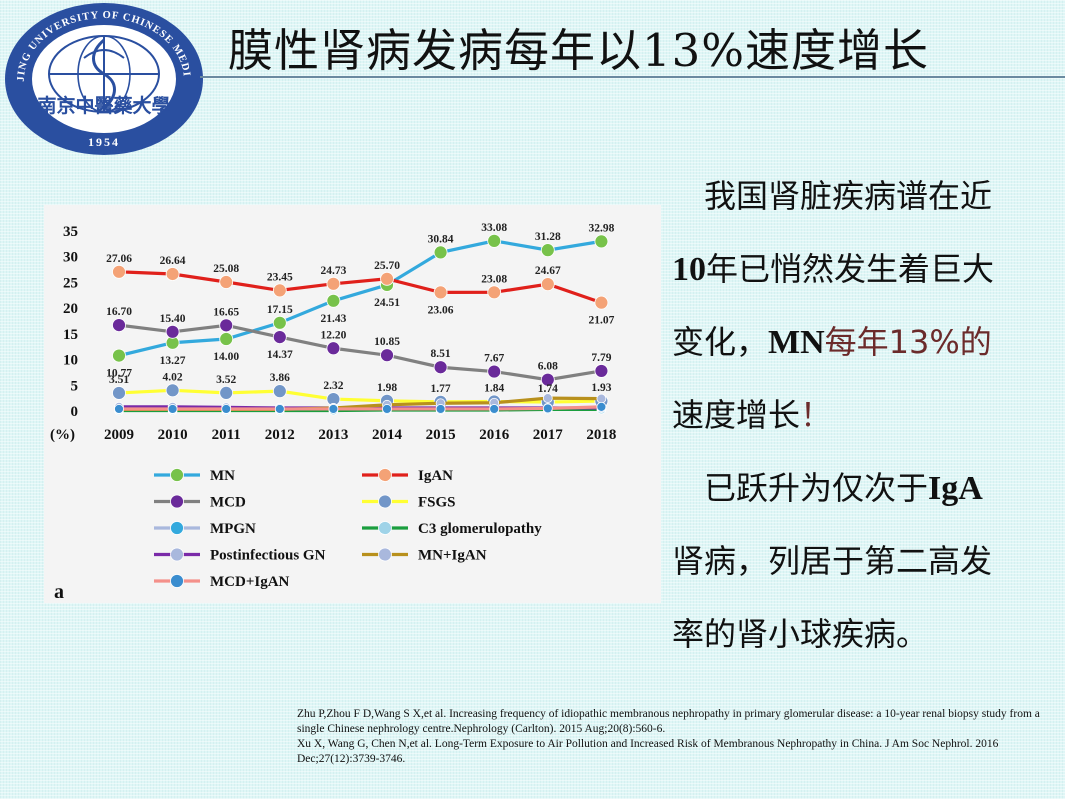 The image size is (1065, 799). What do you see at coordinates (601, 358) in the screenshot?
I see `data-label: 7.79` at bounding box center [601, 358].